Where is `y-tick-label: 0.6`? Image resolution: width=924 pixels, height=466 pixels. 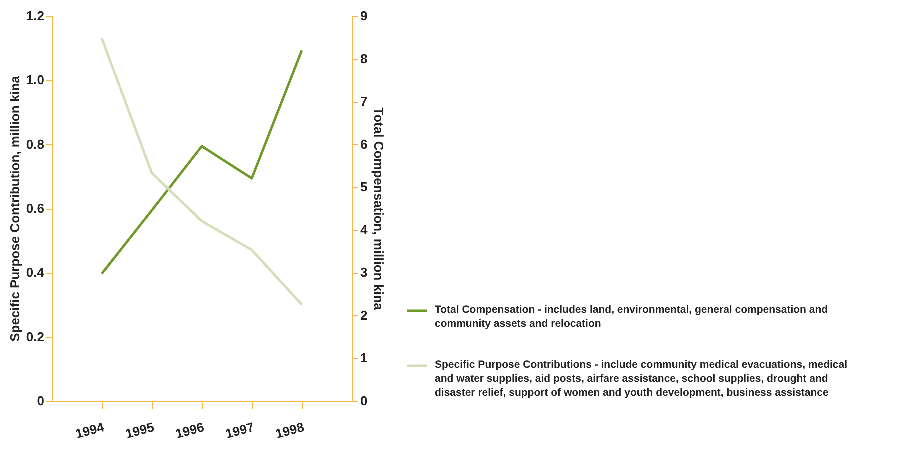
y-tick-label: 0.6 is located at coordinates (35, 208).